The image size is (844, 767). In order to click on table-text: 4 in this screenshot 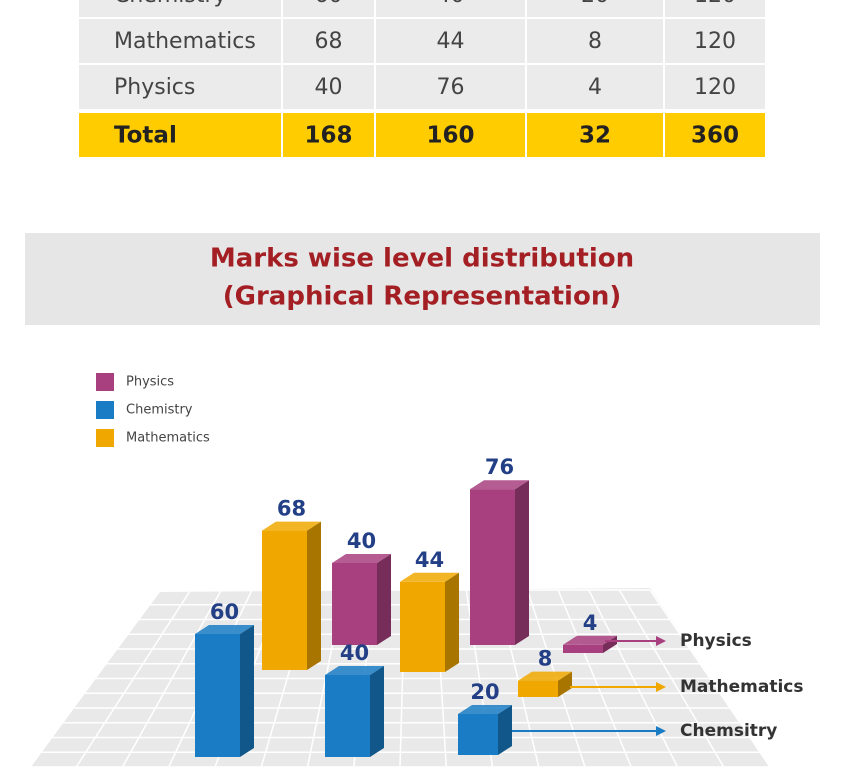, I will do `click(595, 87)`.